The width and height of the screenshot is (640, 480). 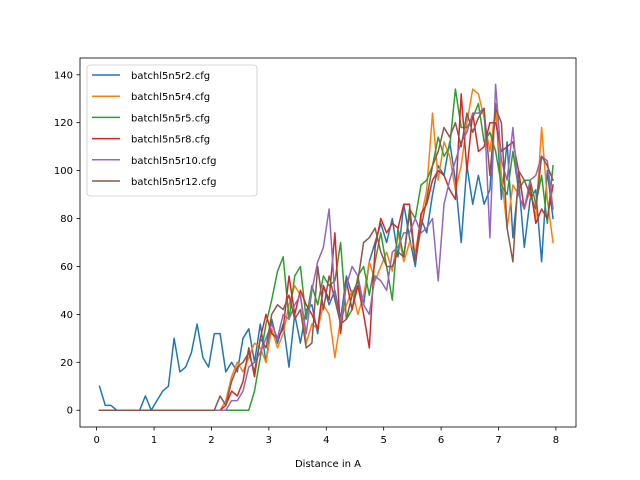 I want to click on x-axis-label: Distance in A, so click(x=328, y=464).